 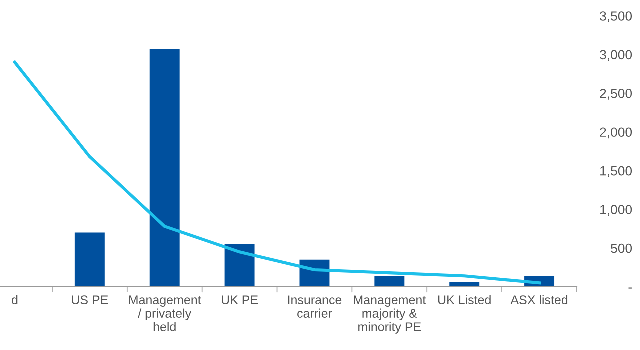 What do you see at coordinates (90, 300) in the screenshot?
I see `x-tick-label: US PE` at bounding box center [90, 300].